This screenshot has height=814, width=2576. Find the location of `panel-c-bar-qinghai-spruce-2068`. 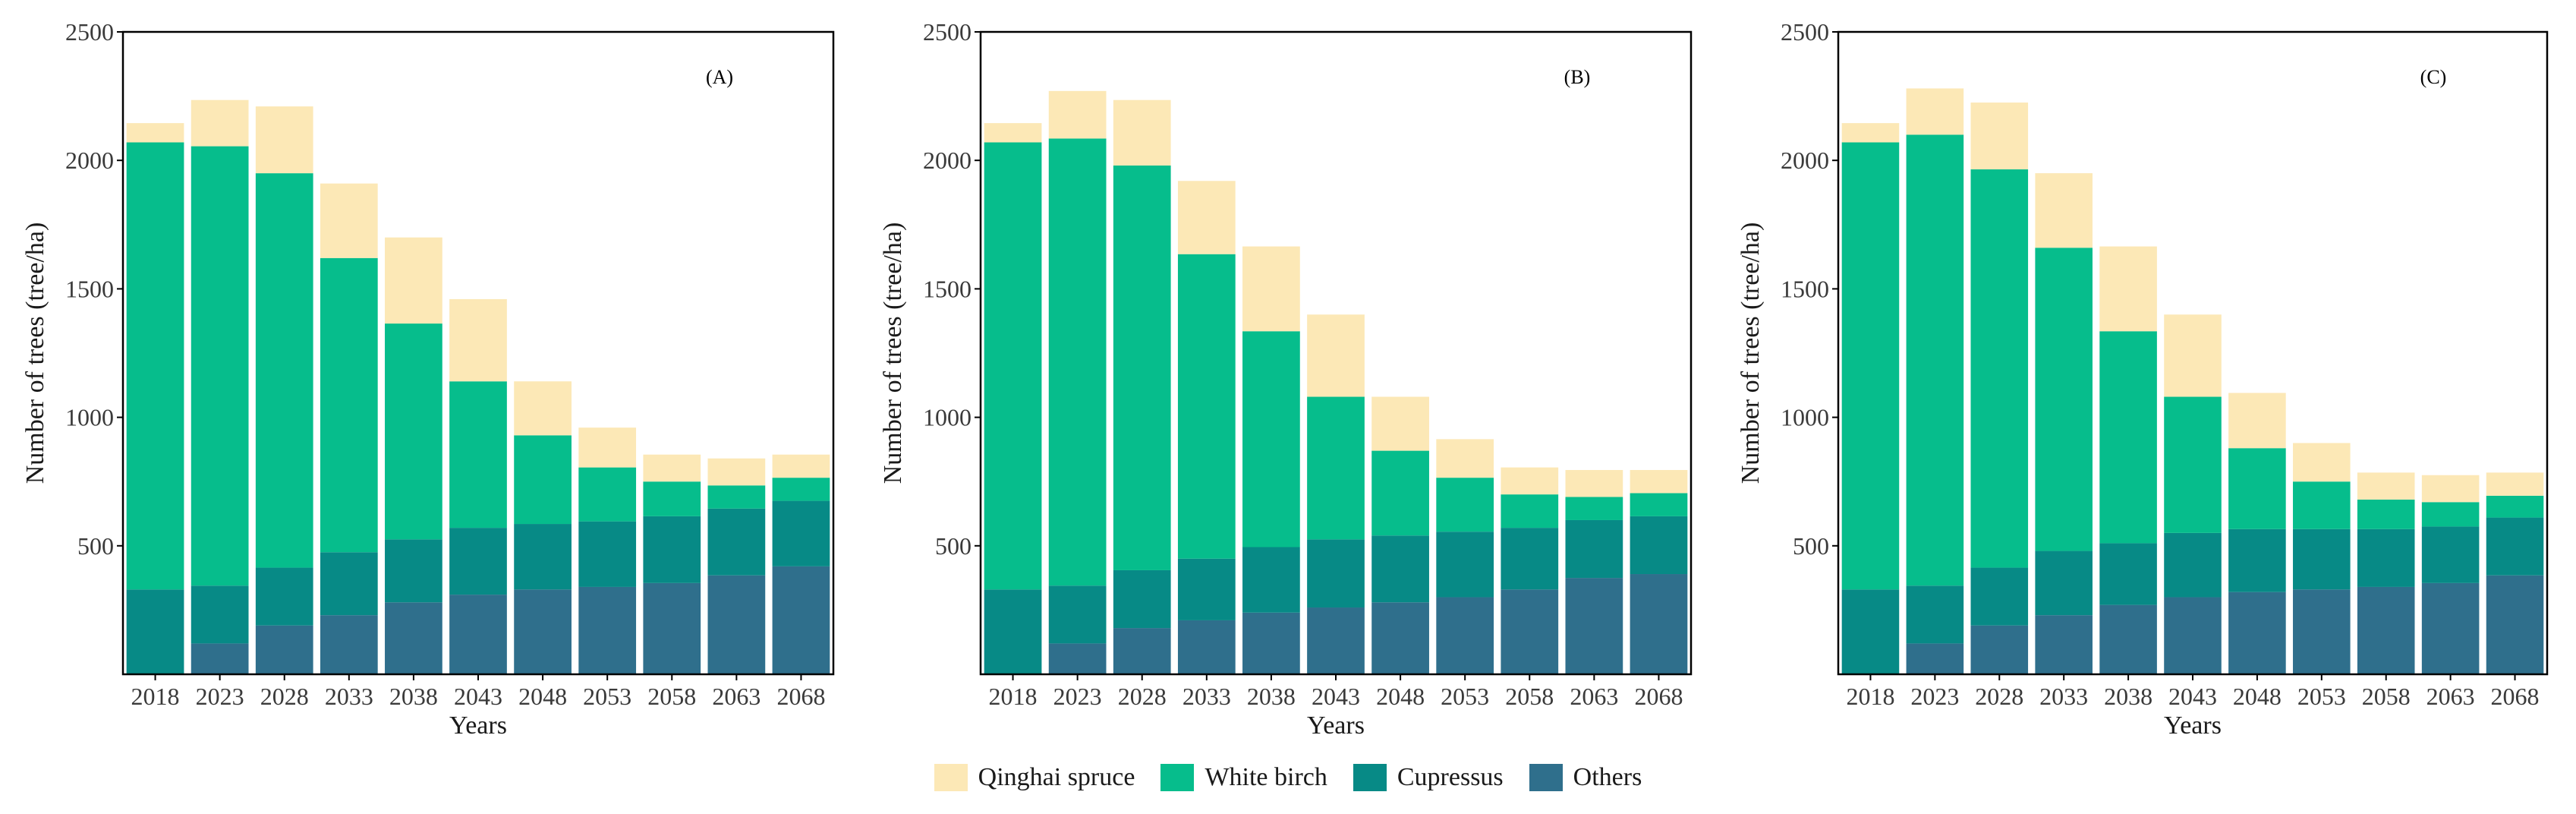

panel-c-bar-qinghai-spruce-2068 is located at coordinates (2515, 484).